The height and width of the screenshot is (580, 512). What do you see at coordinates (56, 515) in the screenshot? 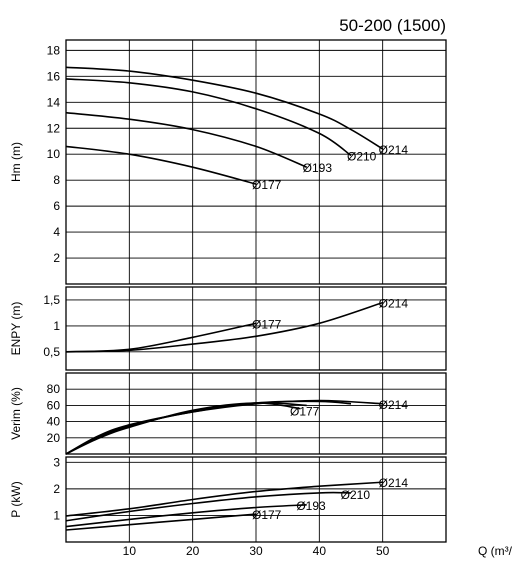
I see `y-tick-label-power-1: 1` at bounding box center [56, 515].